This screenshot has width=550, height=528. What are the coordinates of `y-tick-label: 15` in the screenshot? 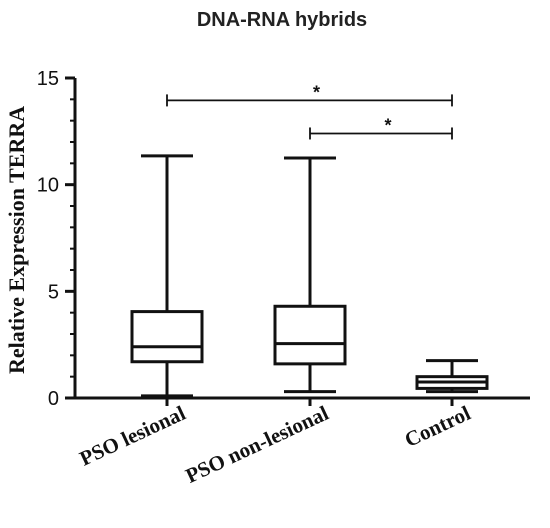 It's located at (48, 79).